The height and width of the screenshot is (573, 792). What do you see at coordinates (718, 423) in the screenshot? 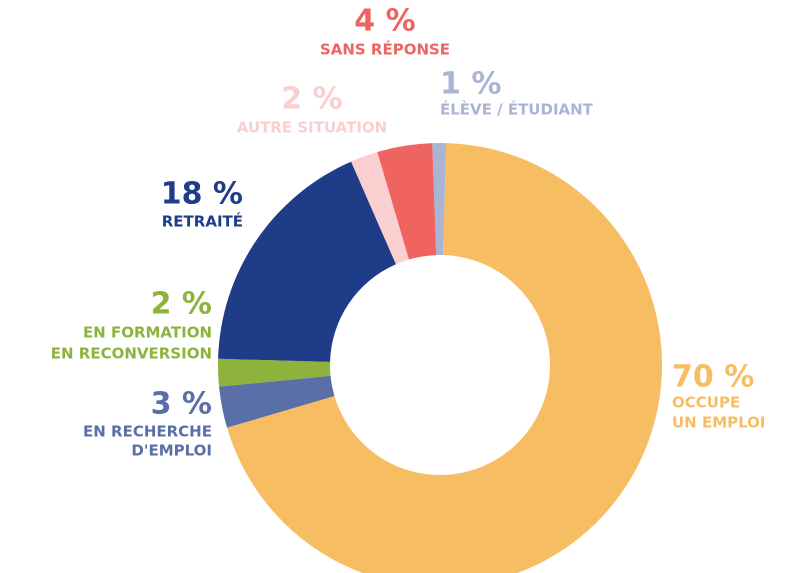
I see `category-label: UN EMPLOI` at bounding box center [718, 423].